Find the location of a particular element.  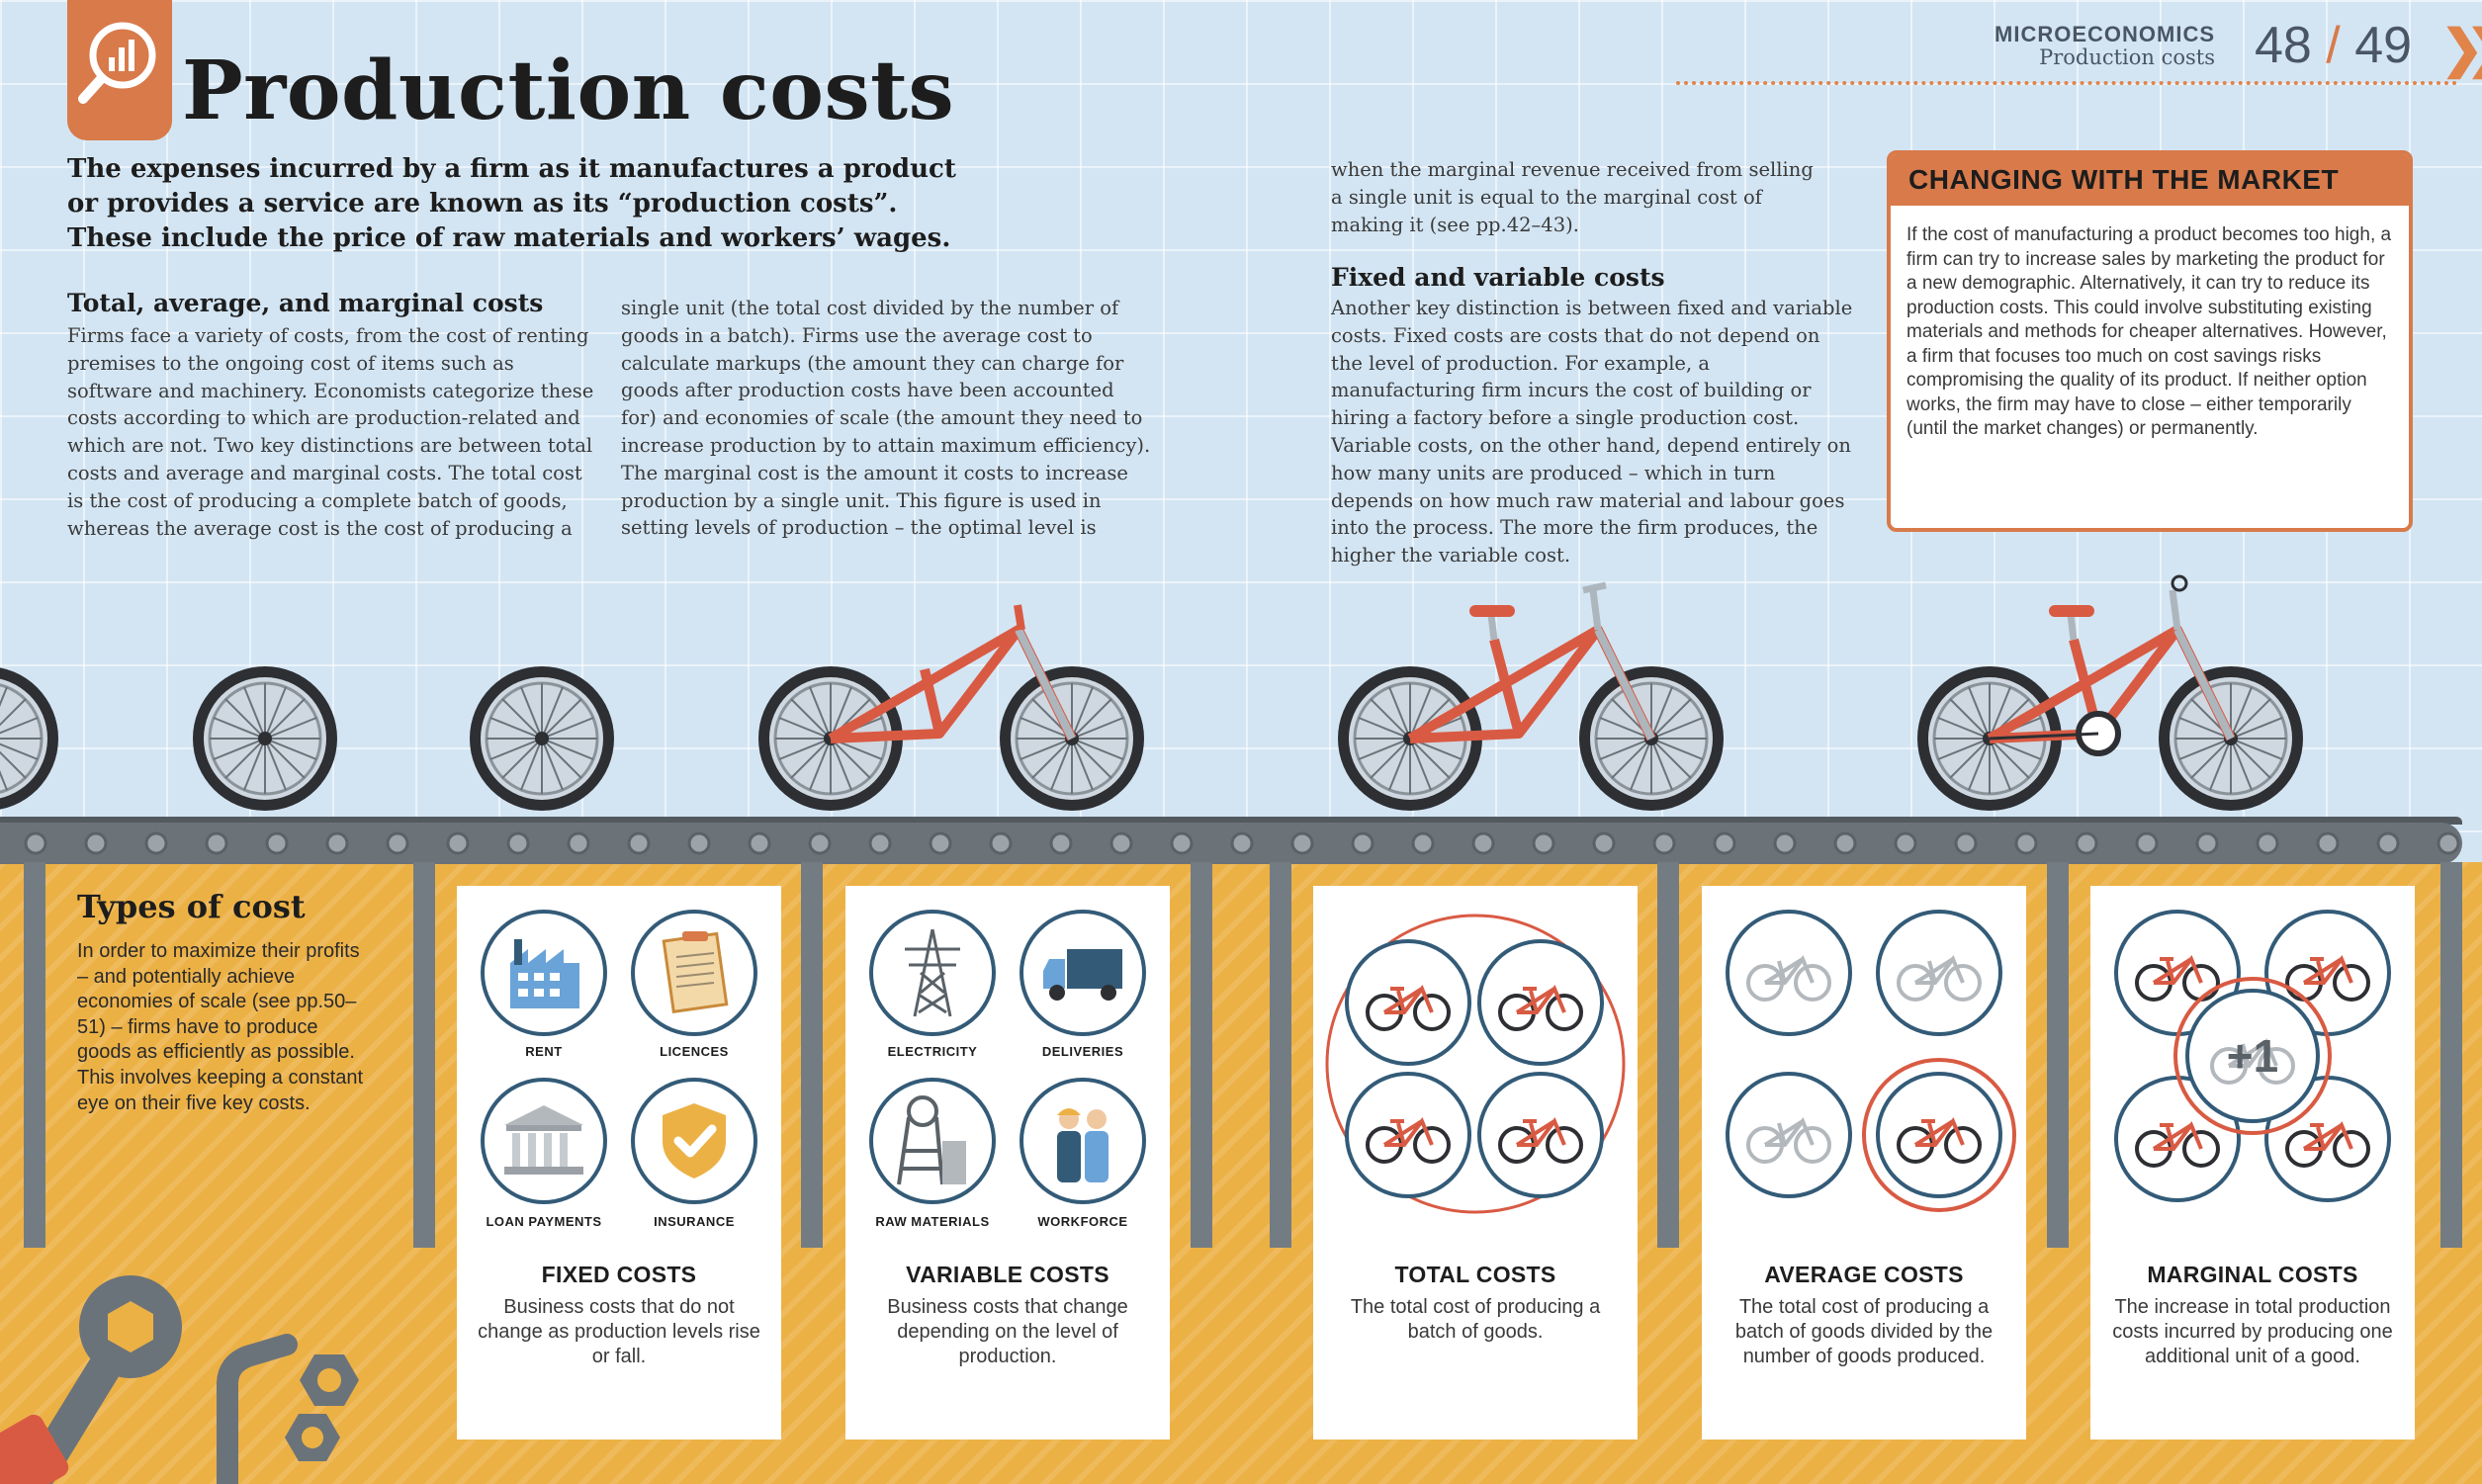

average-costs-illustration is located at coordinates (1871, 1061).